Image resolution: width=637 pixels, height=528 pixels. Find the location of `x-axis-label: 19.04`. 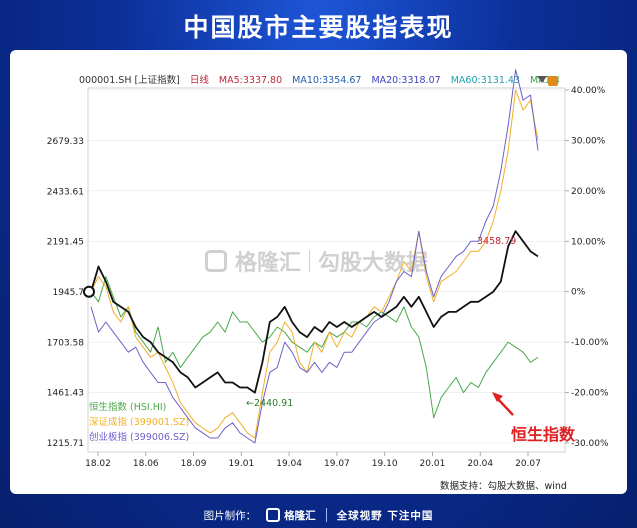

x-axis-label: 19.04 is located at coordinates (289, 464).